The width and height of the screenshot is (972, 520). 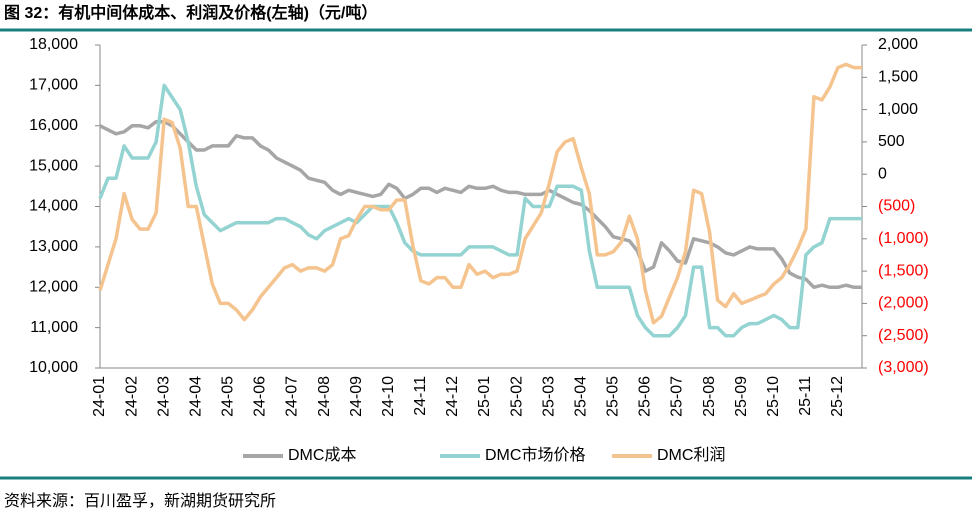 I want to click on x-tick-label: 25-12, so click(x=837, y=396).